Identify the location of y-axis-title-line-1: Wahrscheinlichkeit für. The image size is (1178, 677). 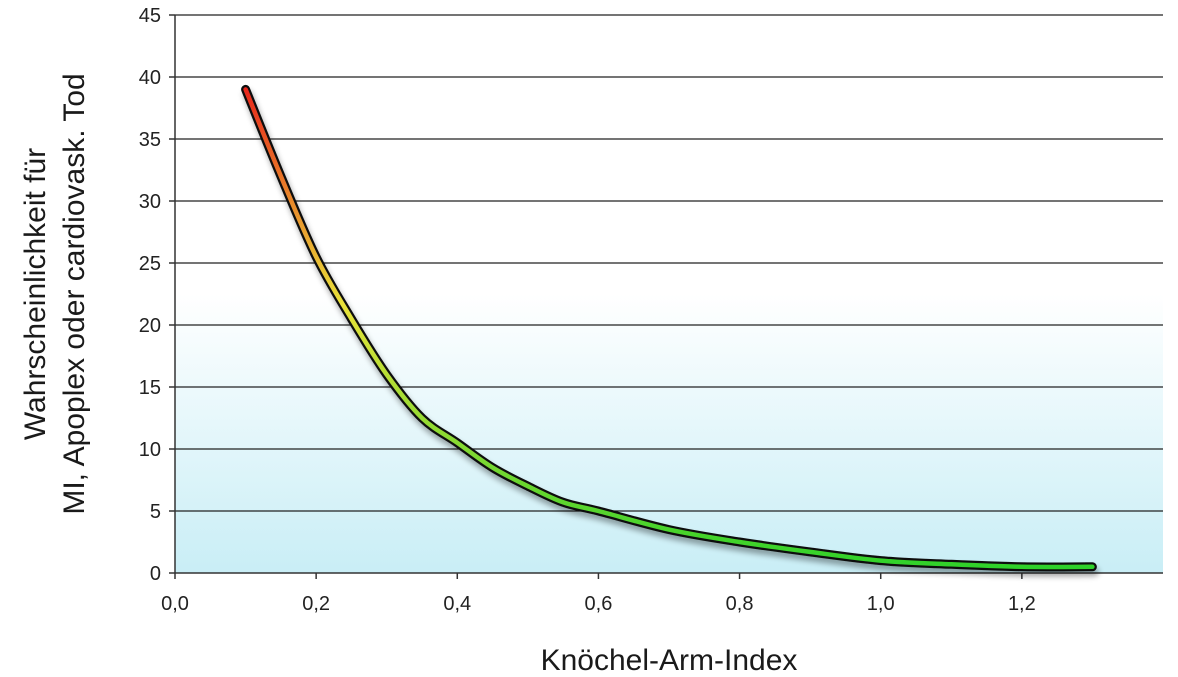
(35, 294).